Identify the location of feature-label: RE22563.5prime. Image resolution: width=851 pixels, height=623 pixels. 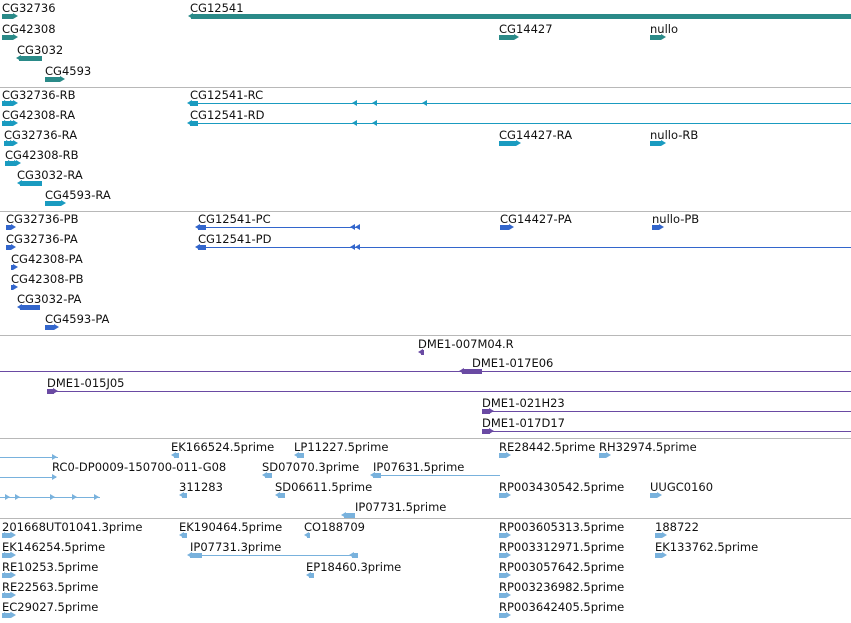
(50, 587).